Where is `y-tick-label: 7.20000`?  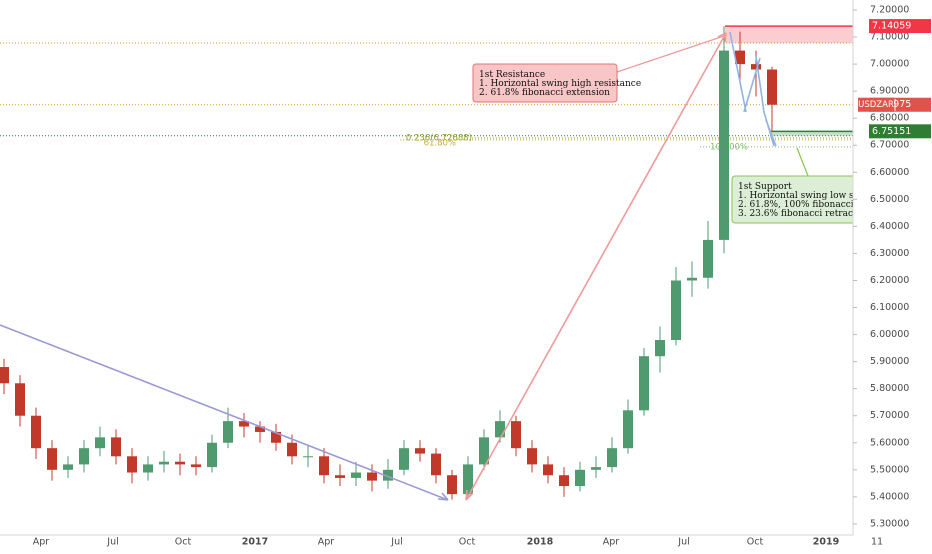
y-tick-label: 7.20000 is located at coordinates (889, 10).